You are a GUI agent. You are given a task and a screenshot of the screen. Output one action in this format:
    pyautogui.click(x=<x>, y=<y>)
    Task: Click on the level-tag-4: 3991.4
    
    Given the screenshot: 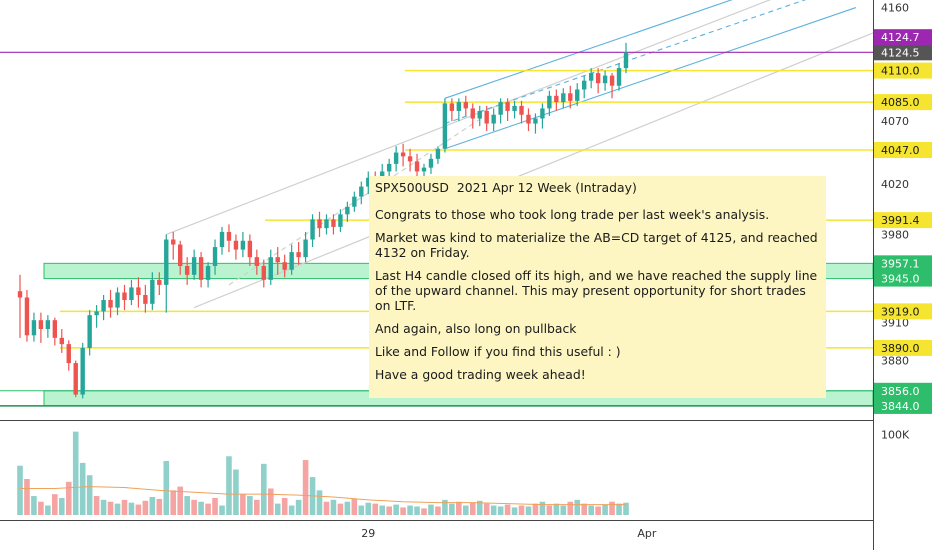 What is the action you would take?
    pyautogui.click(x=900, y=220)
    